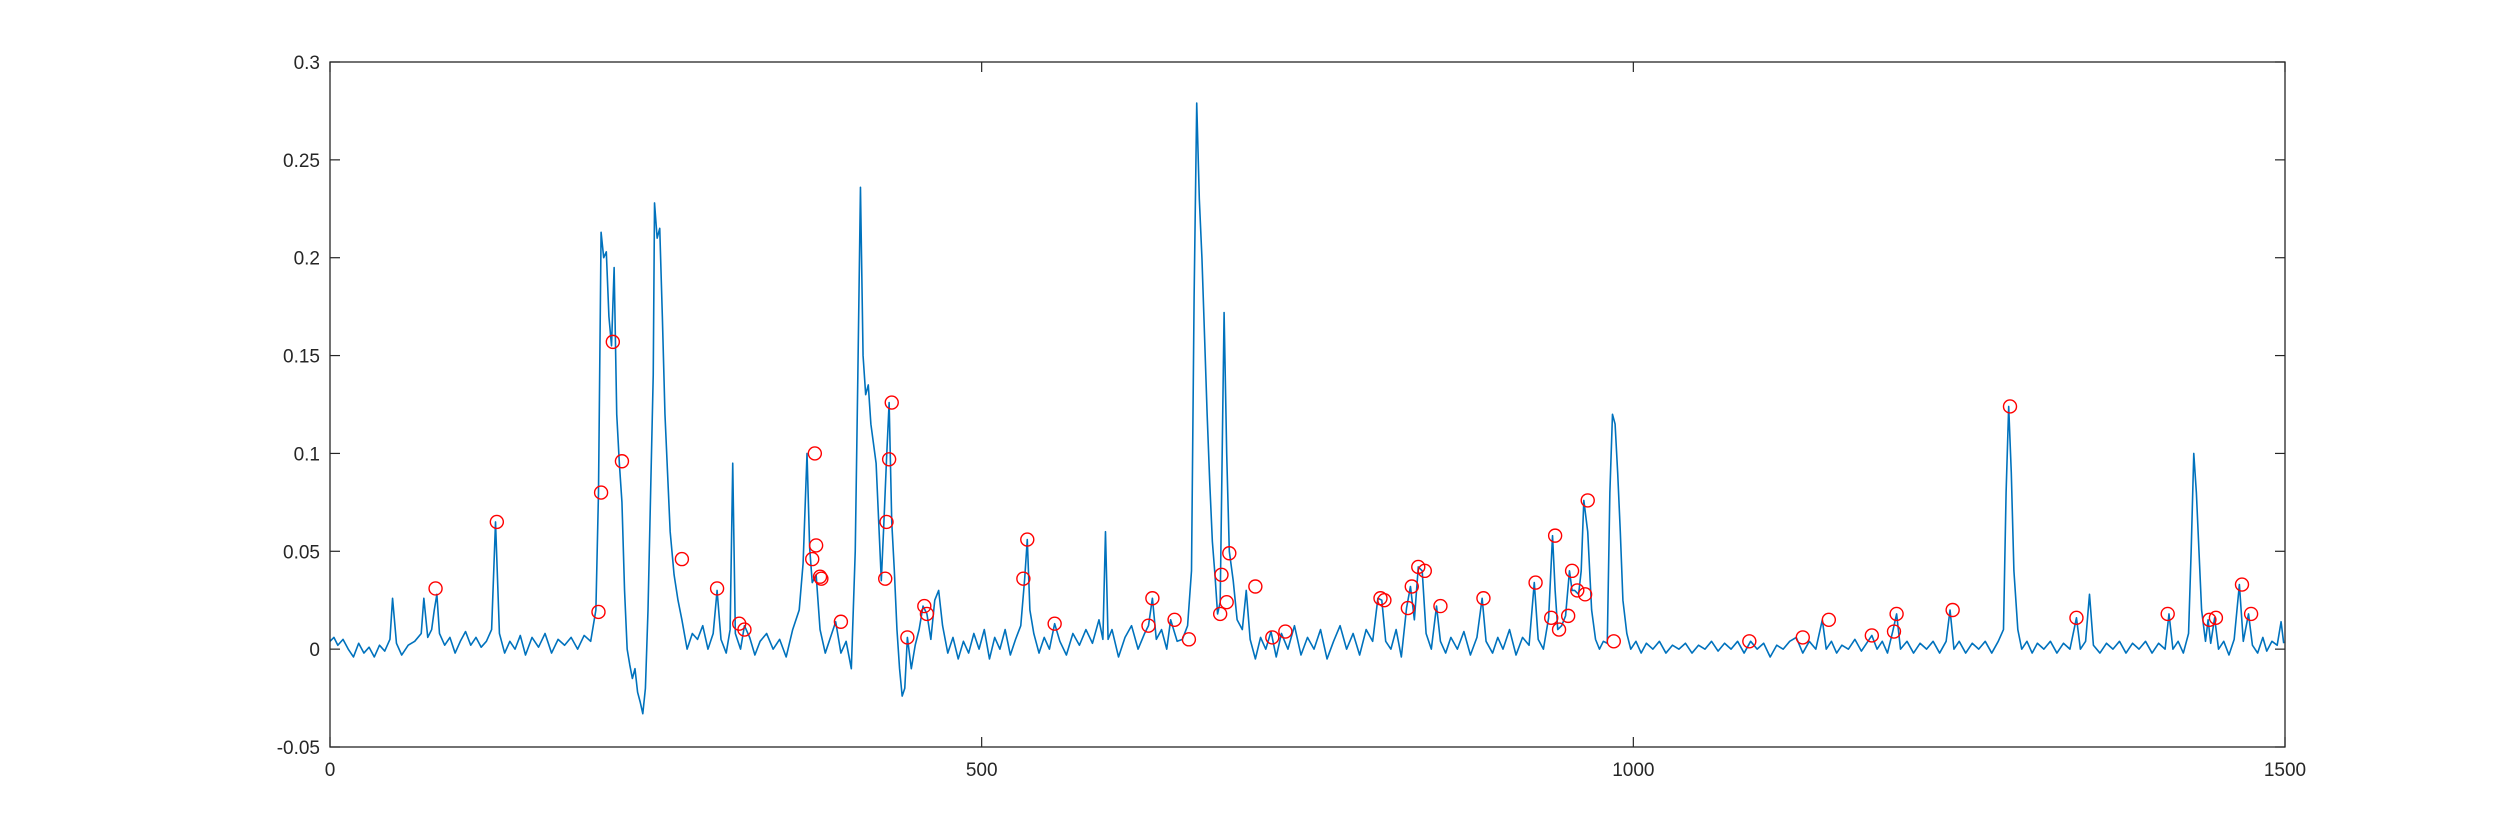 This screenshot has width=2500, height=833. Describe the element at coordinates (301, 161) in the screenshot. I see `y-tick-label-6: 0.25` at that location.